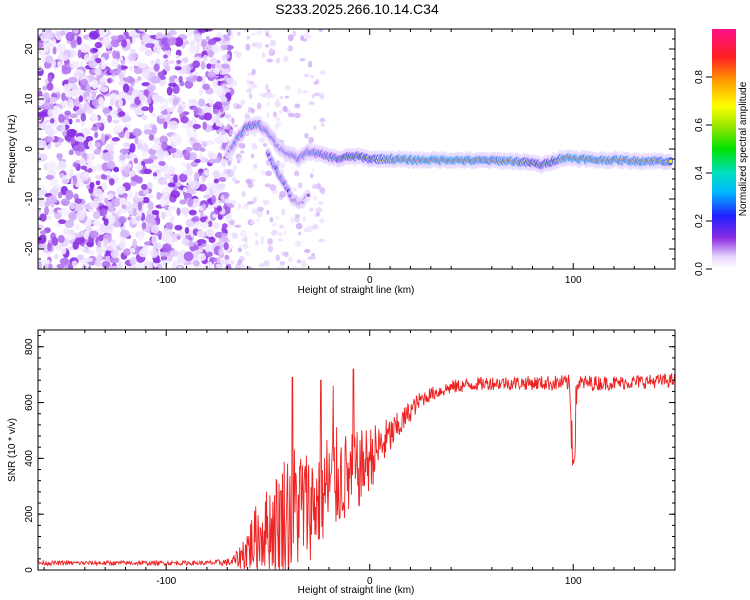  I want to click on colorbar-ticks: 0.0 0.2 0.4 0.6 0.8, so click(703, 173).